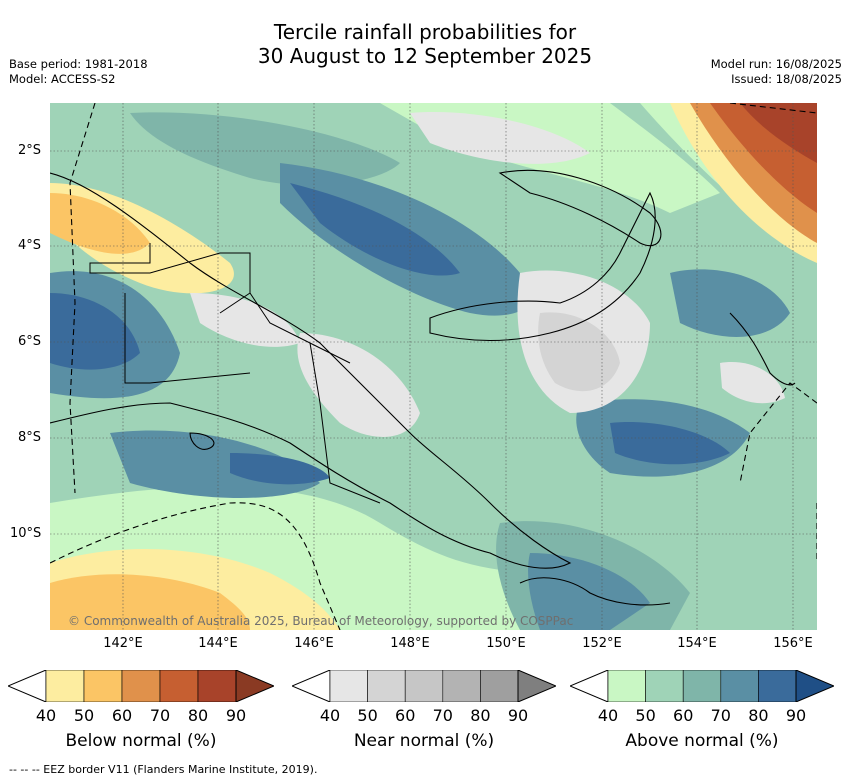 This screenshot has width=850, height=781. Describe the element at coordinates (730, 303) in the screenshot. I see `above-normal-70-northeast` at that location.